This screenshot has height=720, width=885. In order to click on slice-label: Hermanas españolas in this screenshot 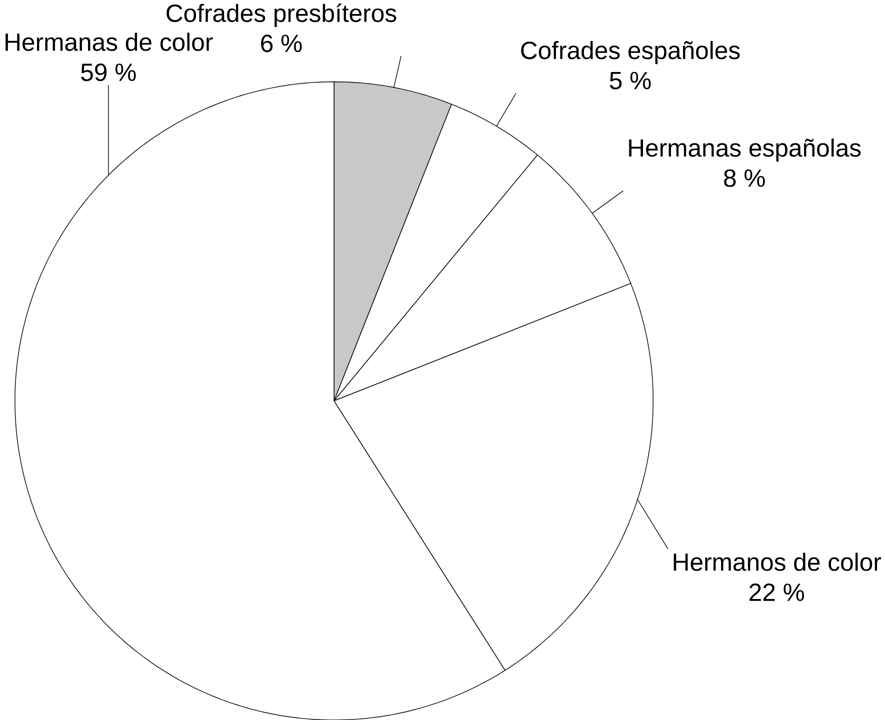, I will do `click(745, 150)`.